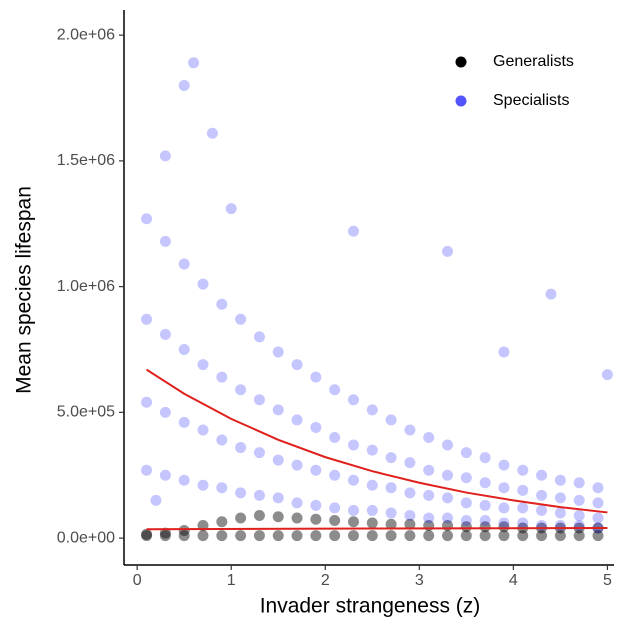  Describe the element at coordinates (533, 61) in the screenshot. I see `legend-label: Generalists` at that location.